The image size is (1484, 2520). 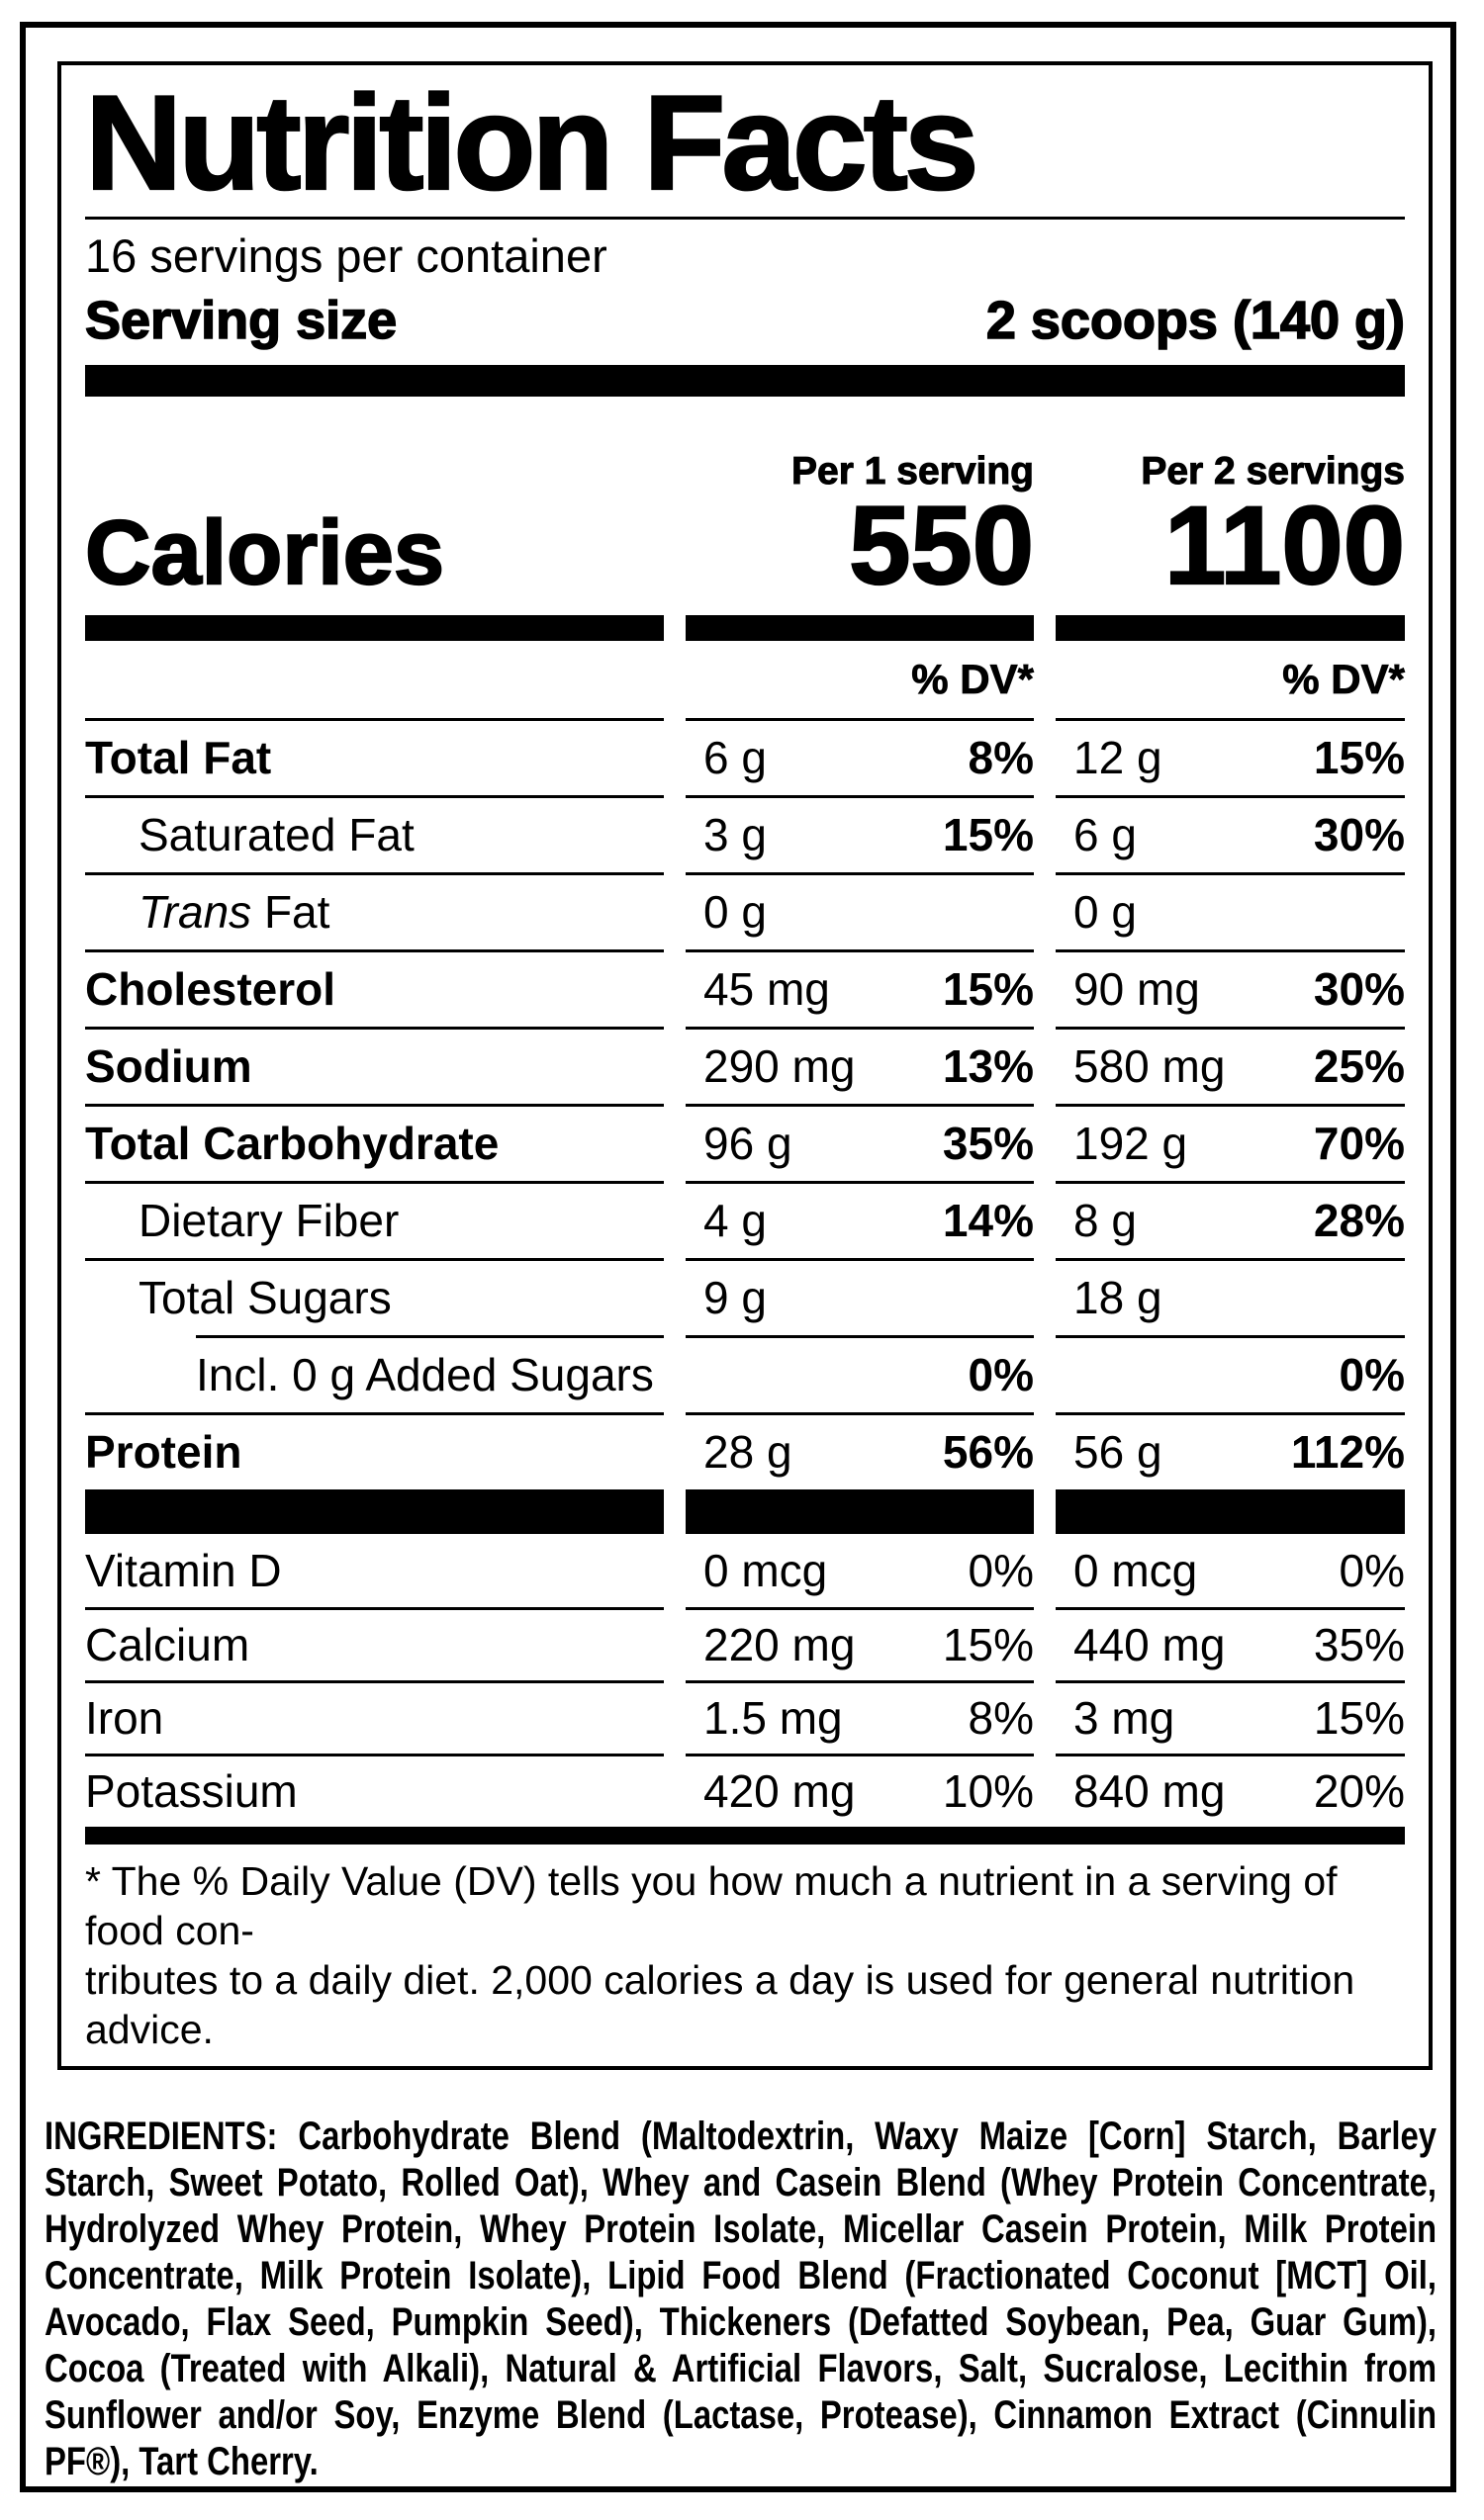 I want to click on nutrient-row-cholesterol: Cholesterol 45 mg 15% 90 mg 30%, so click(x=745, y=987).